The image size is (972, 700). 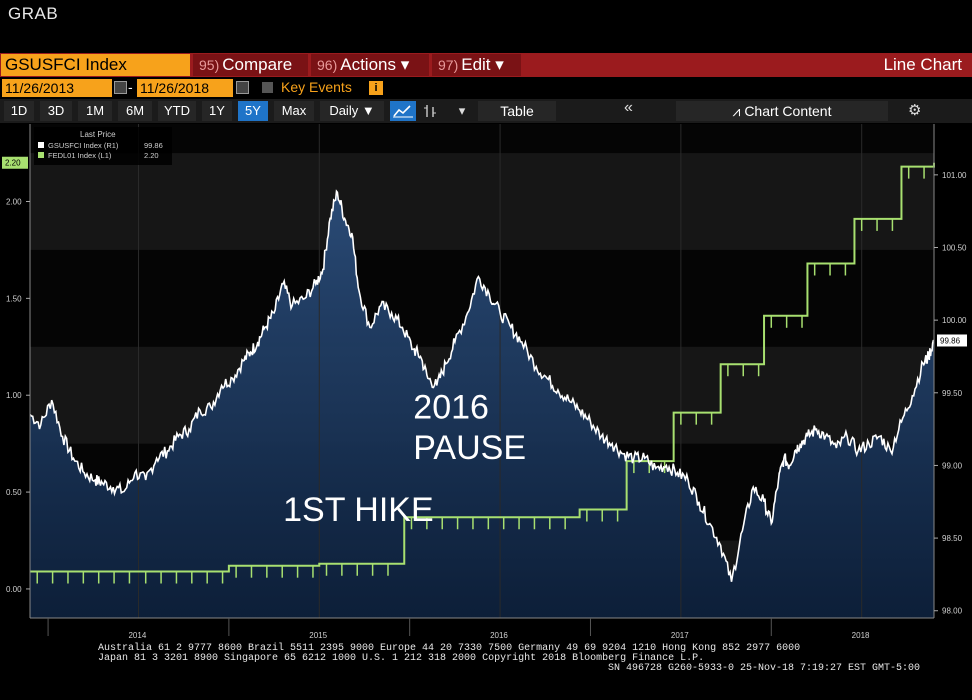 I want to click on range-max-button: Max, so click(x=294, y=111).